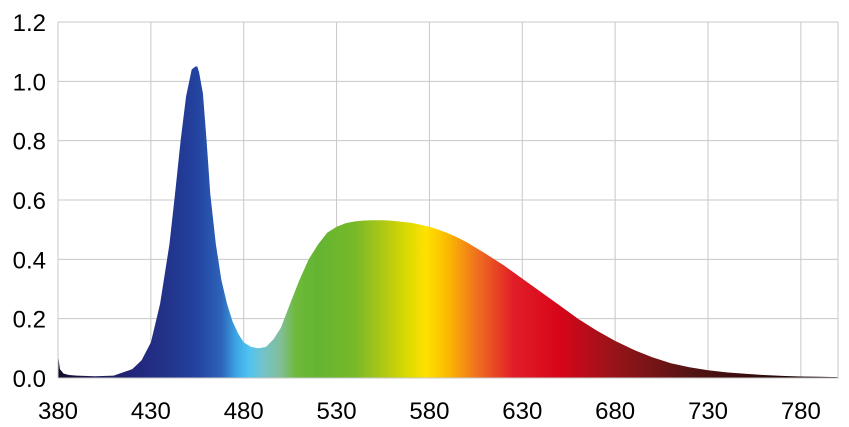 The image size is (849, 427). I want to click on x-tick-label: 480, so click(244, 411).